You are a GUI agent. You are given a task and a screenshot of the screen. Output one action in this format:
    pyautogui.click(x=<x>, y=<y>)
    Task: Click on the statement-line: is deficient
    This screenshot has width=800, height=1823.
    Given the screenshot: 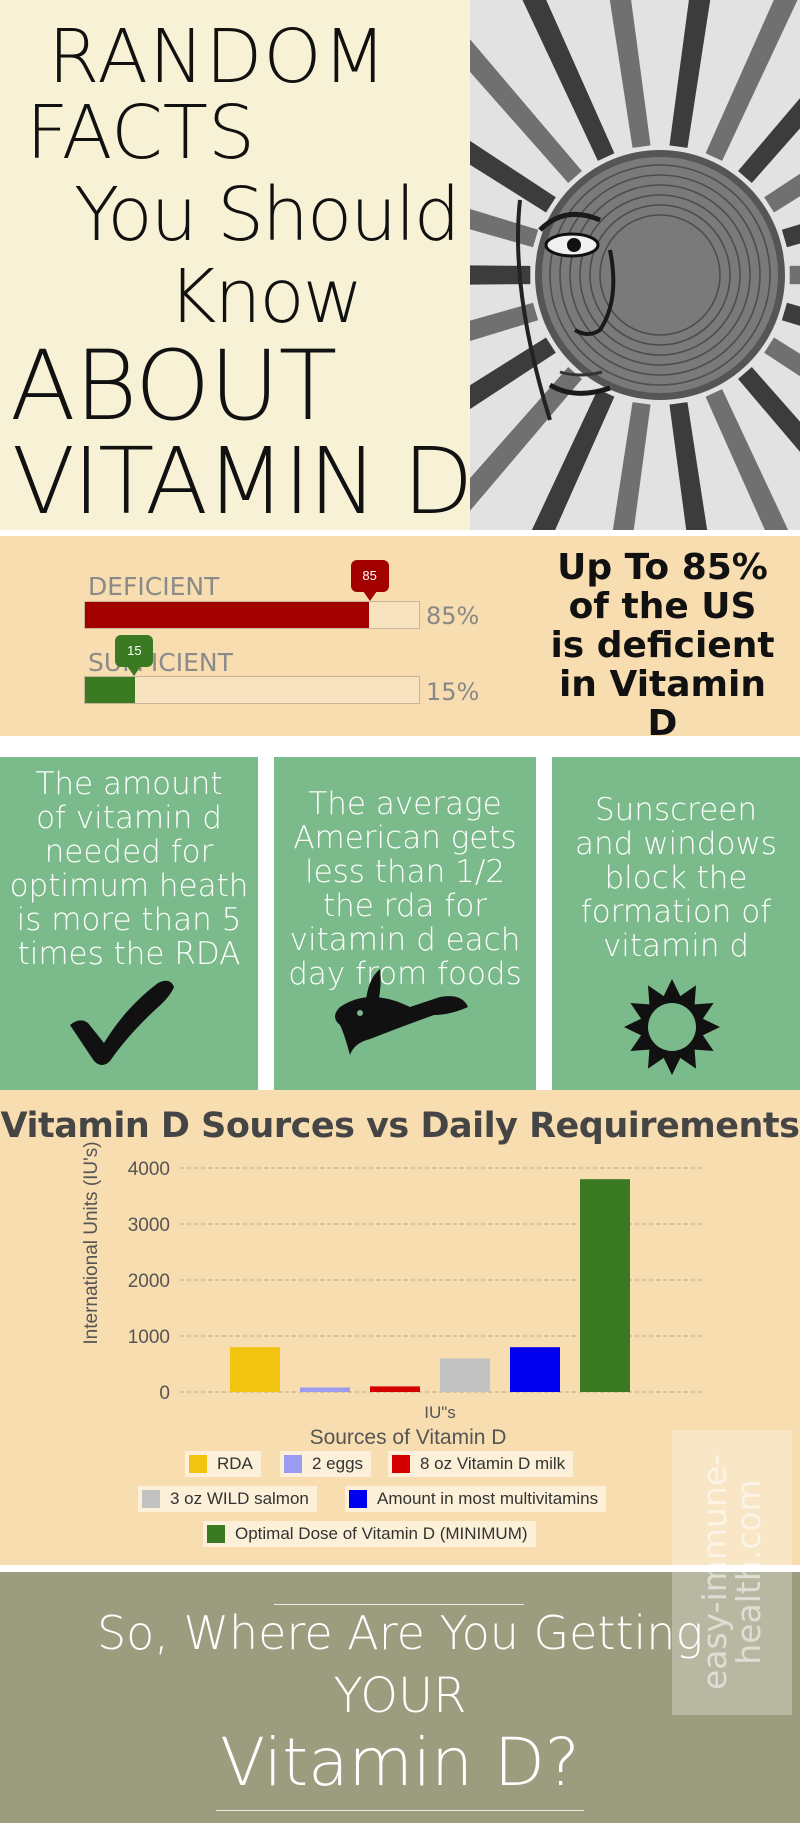 What is the action you would take?
    pyautogui.click(x=662, y=645)
    